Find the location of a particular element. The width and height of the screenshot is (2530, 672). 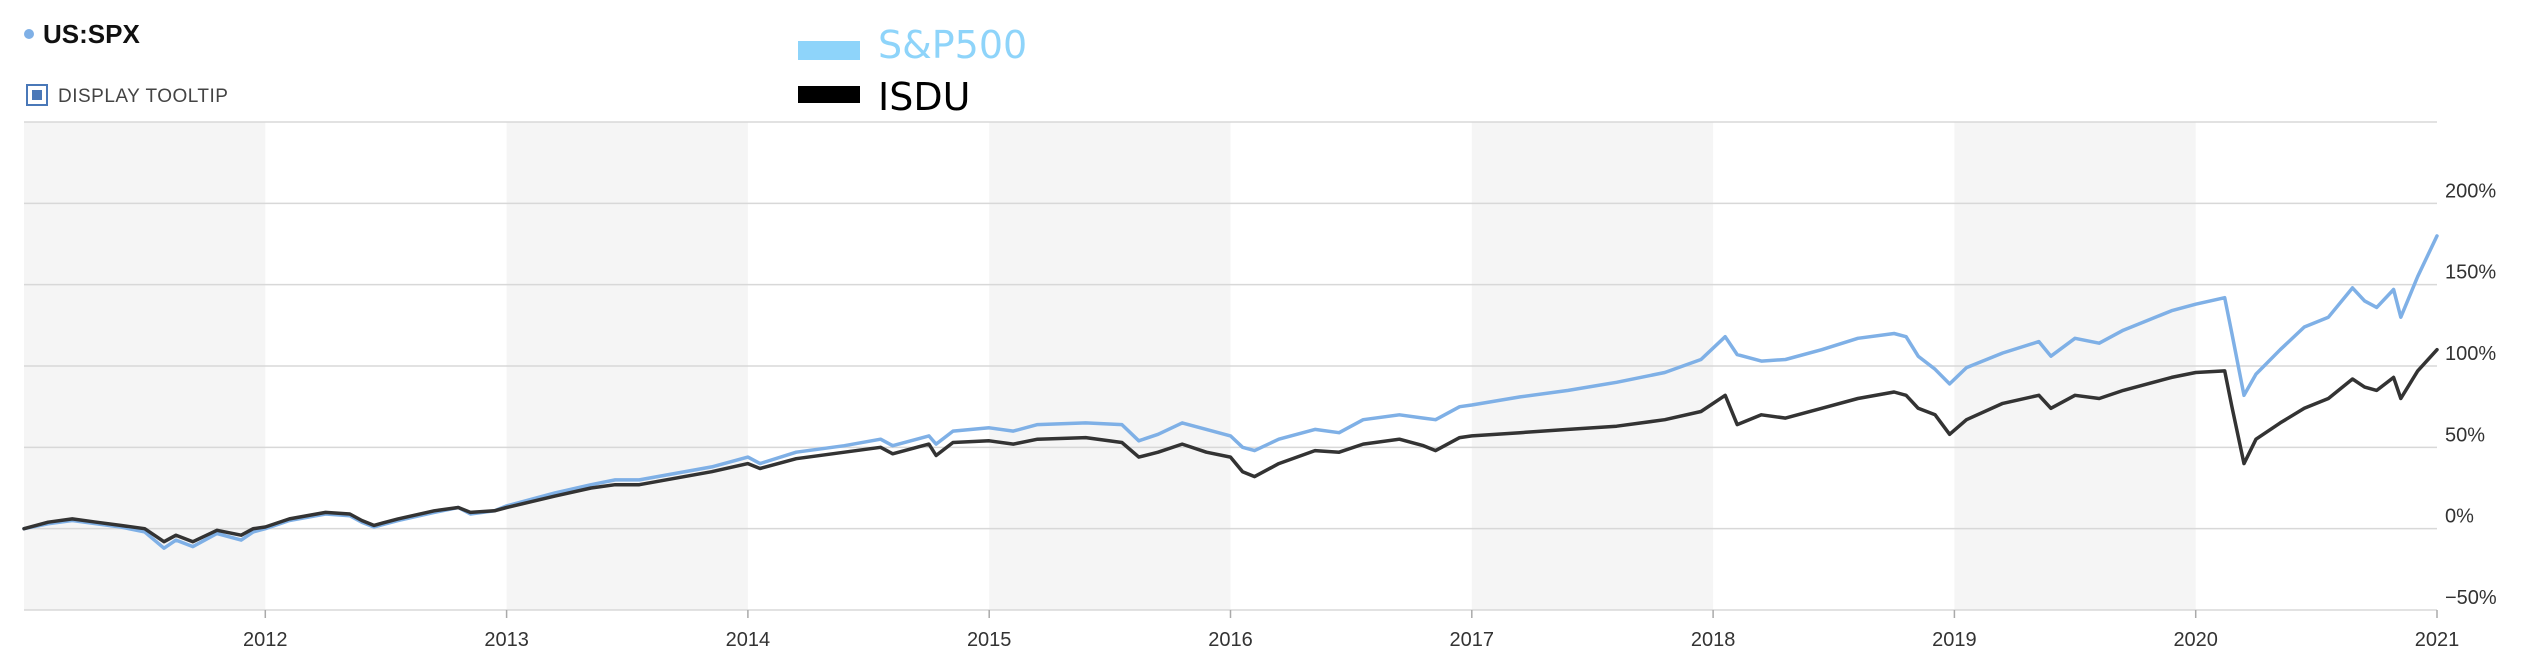

display-tooltip-toggle: DISPLAY TOOLTIP is located at coordinates (127, 95).